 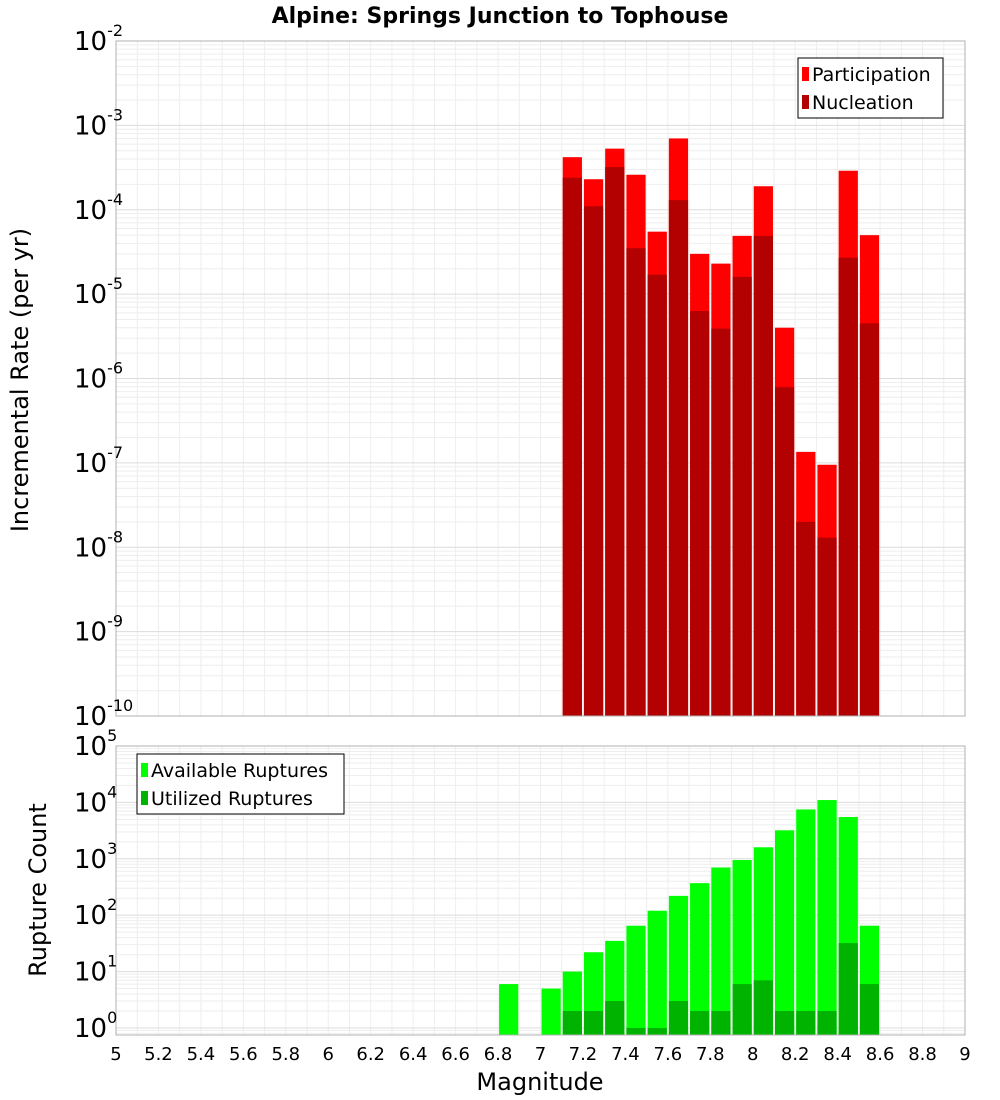 I want to click on x-tick-label: 6.2, so click(x=370, y=1054).